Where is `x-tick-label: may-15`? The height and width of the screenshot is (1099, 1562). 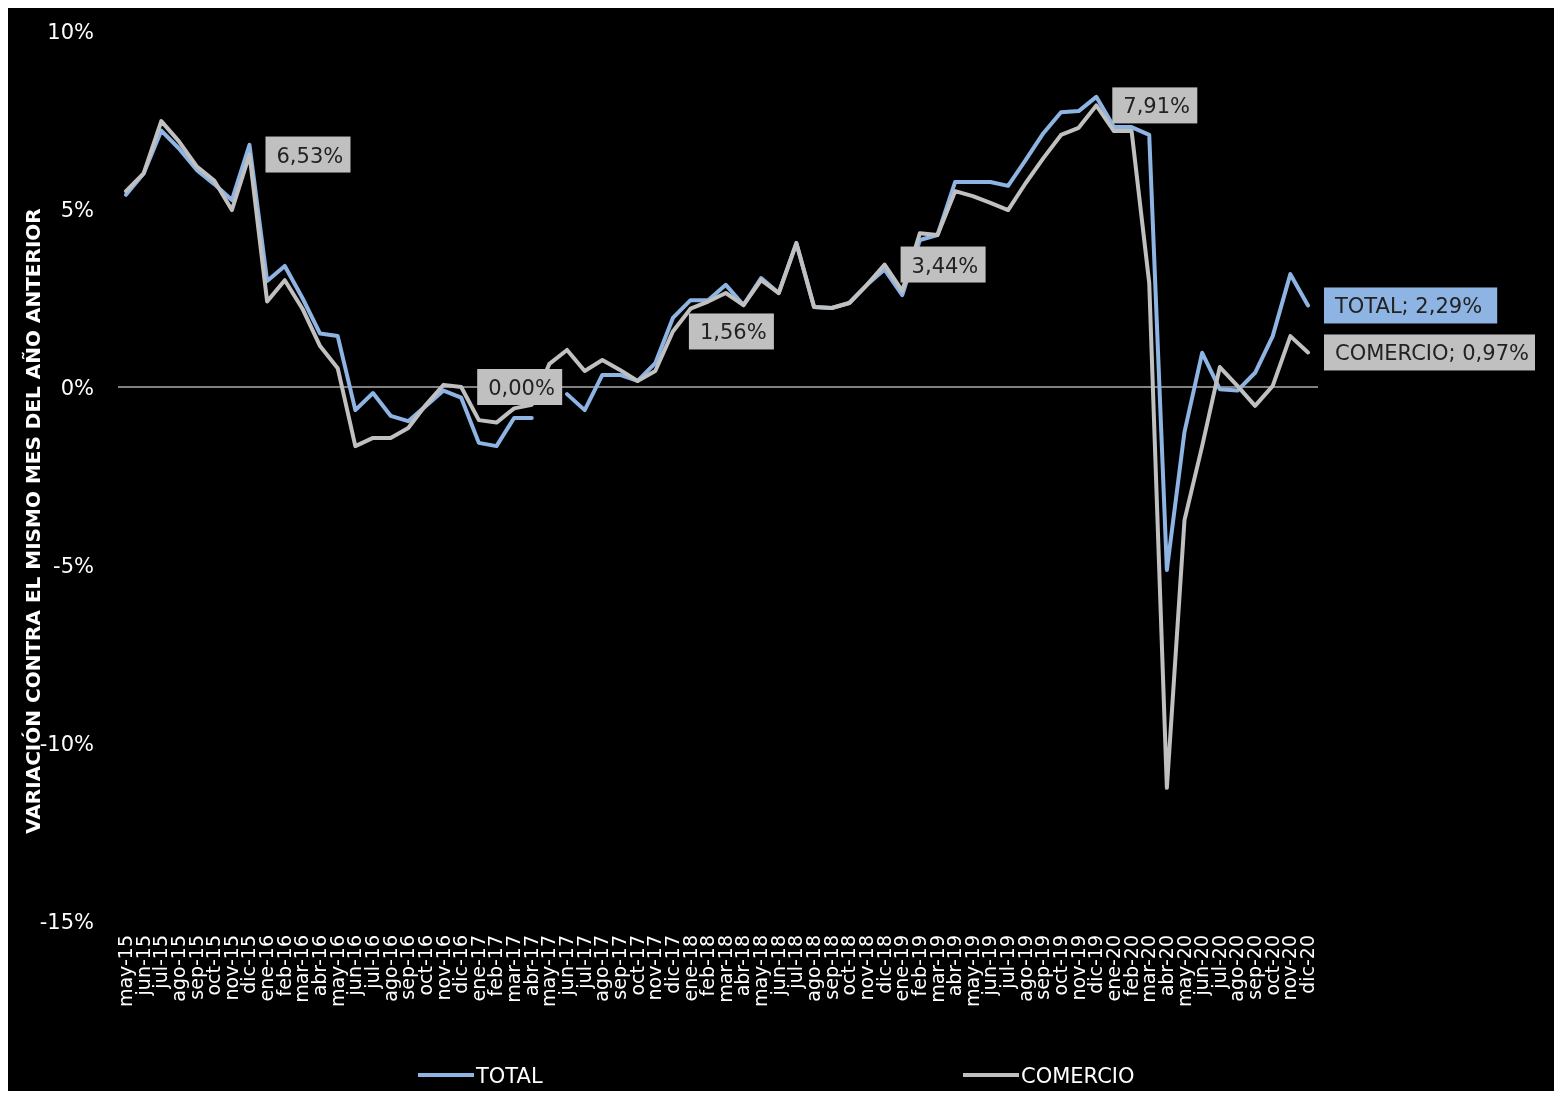 x-tick-label: may-15 is located at coordinates (125, 971).